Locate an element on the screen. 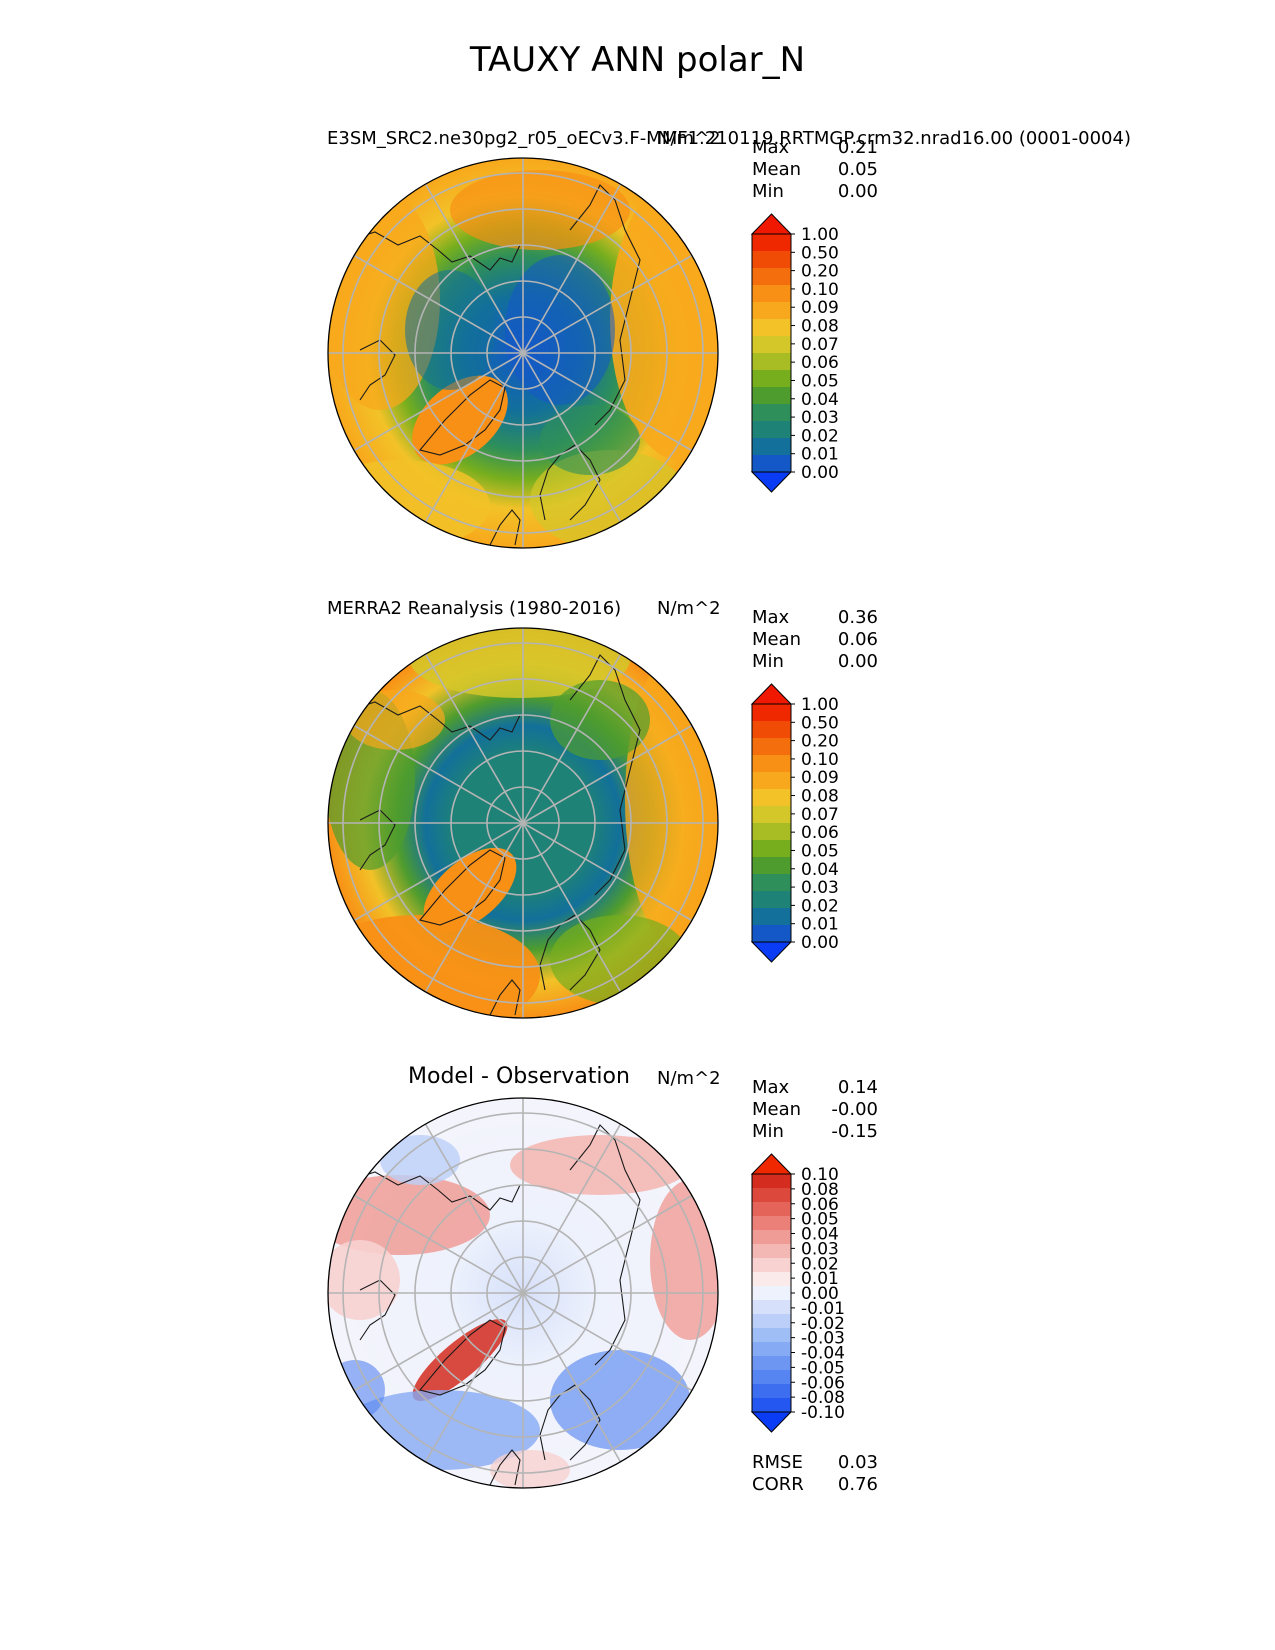 The width and height of the screenshot is (1275, 1650). colorbar-tick-label: 1.00 is located at coordinates (820, 705).